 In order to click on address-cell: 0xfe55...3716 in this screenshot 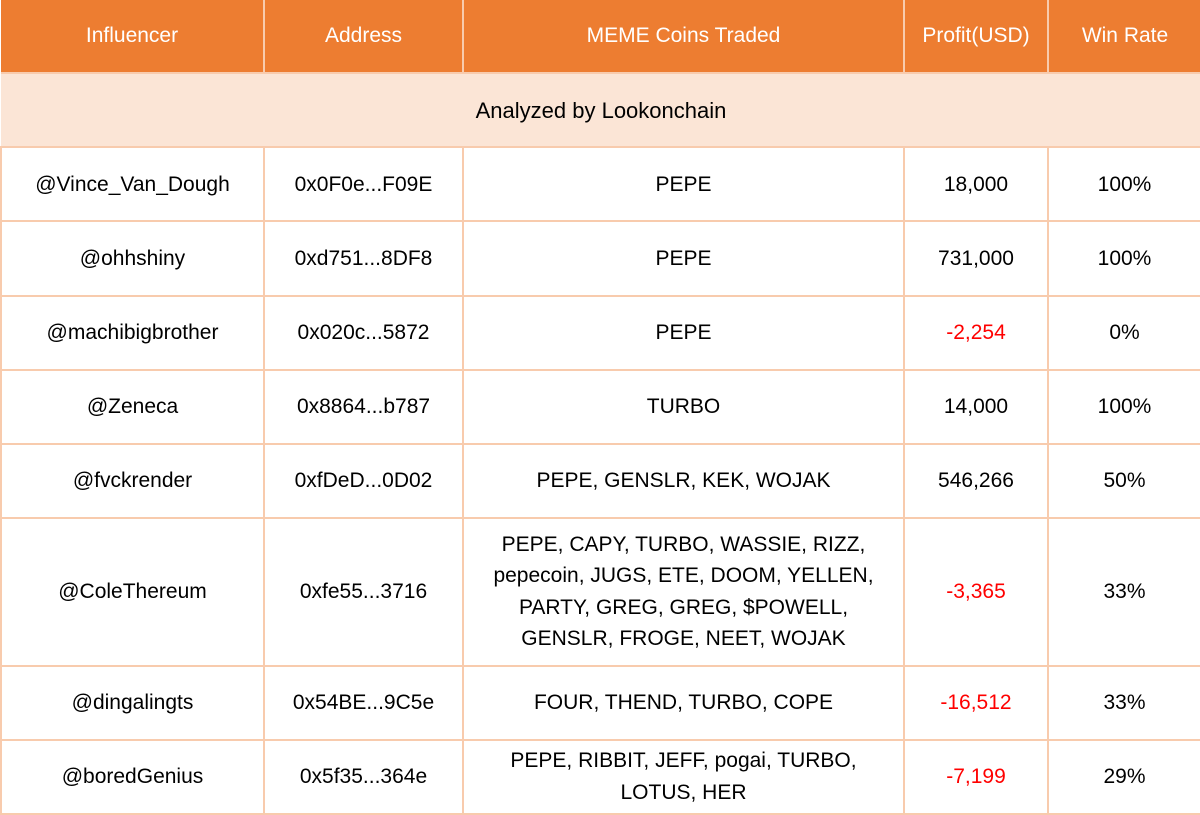, I will do `click(363, 592)`.